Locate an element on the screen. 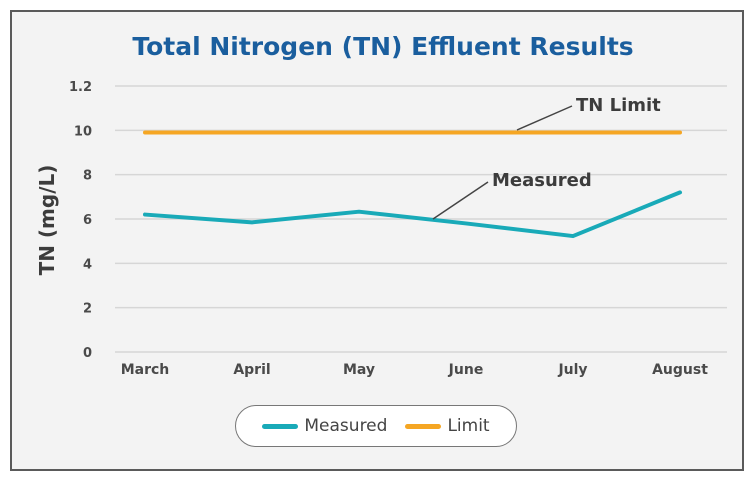  limit-swatch is located at coordinates (423, 426).